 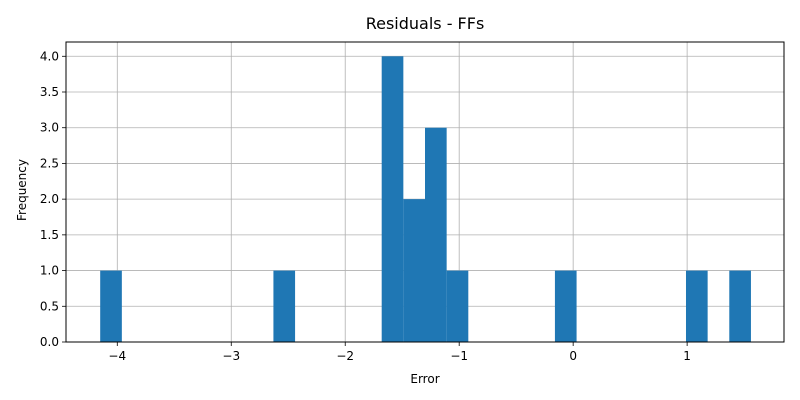 I want to click on y-tick-label: 2.5, so click(x=49, y=163).